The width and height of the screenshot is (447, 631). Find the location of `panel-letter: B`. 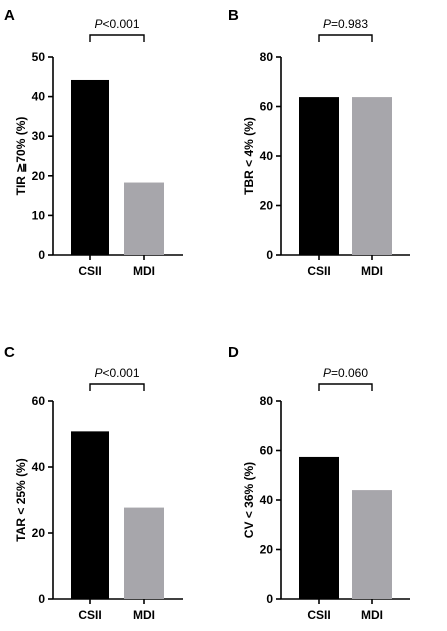

panel-letter: B is located at coordinates (233, 15).